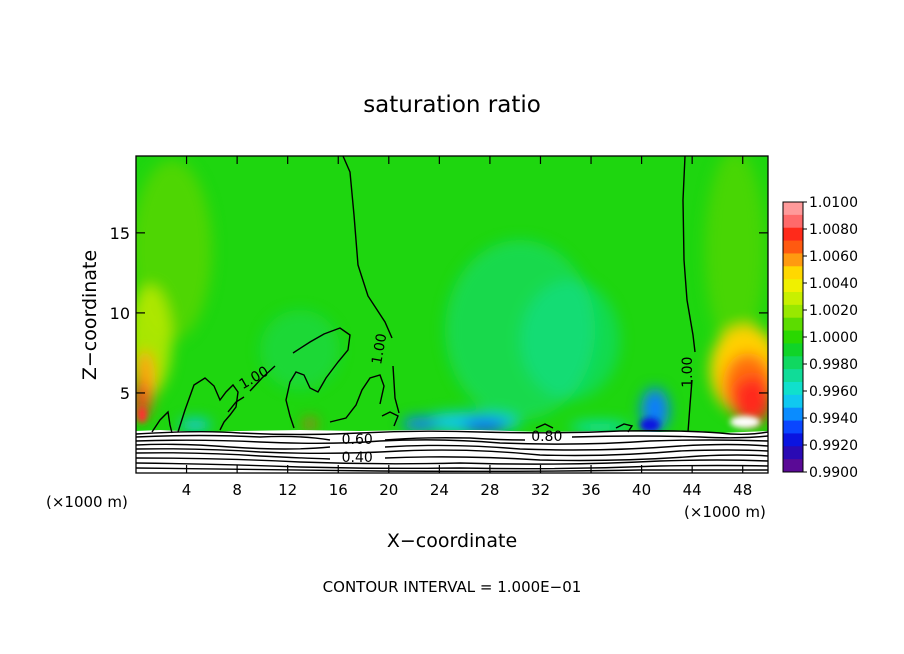 The height and width of the screenshot is (654, 904). I want to click on y-tick-label: 15, so click(120, 233).